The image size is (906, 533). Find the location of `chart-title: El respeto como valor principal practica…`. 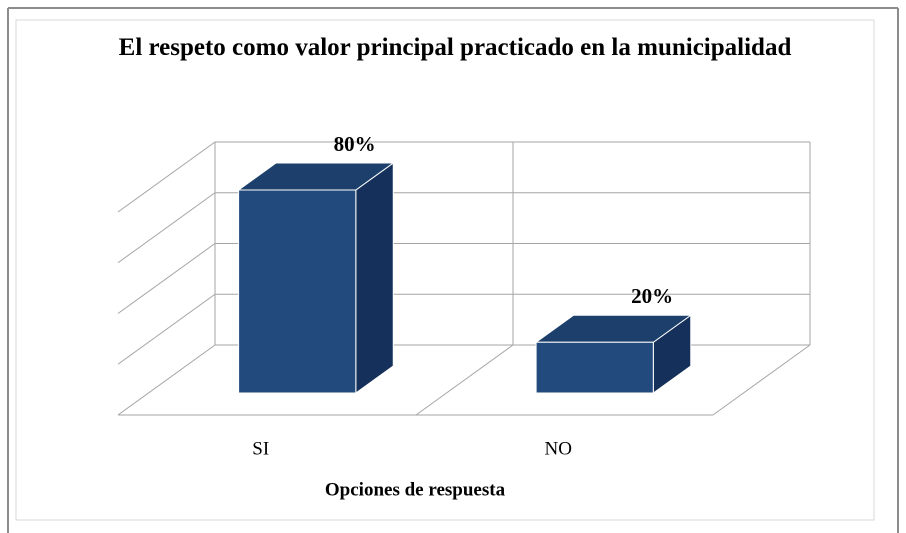

chart-title: El respeto como valor principal practica… is located at coordinates (455, 47).